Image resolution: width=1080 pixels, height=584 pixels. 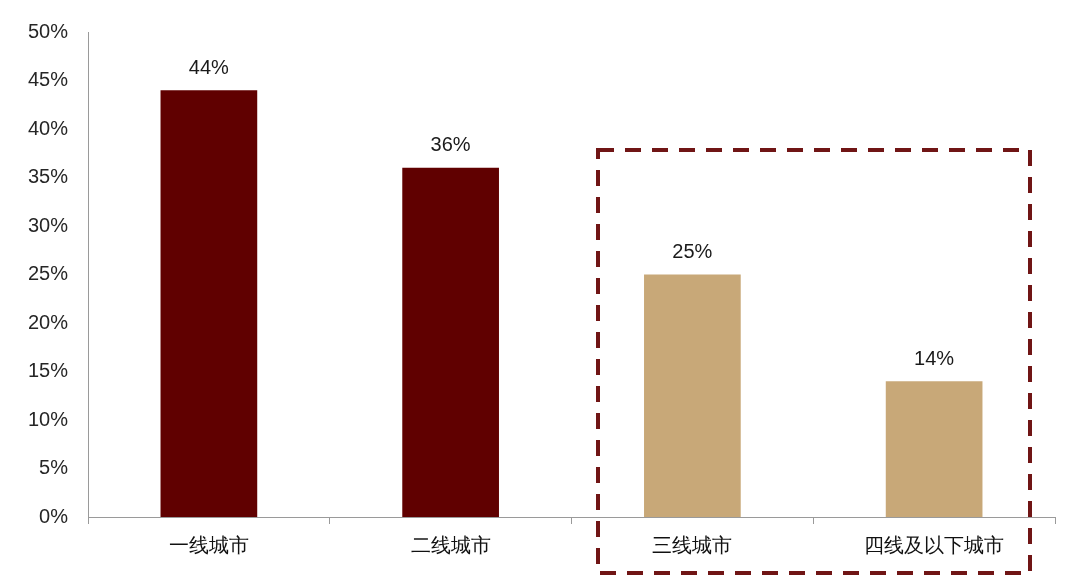 What do you see at coordinates (934, 544) in the screenshot?
I see `x-tick-label: 四线及以下城市` at bounding box center [934, 544].